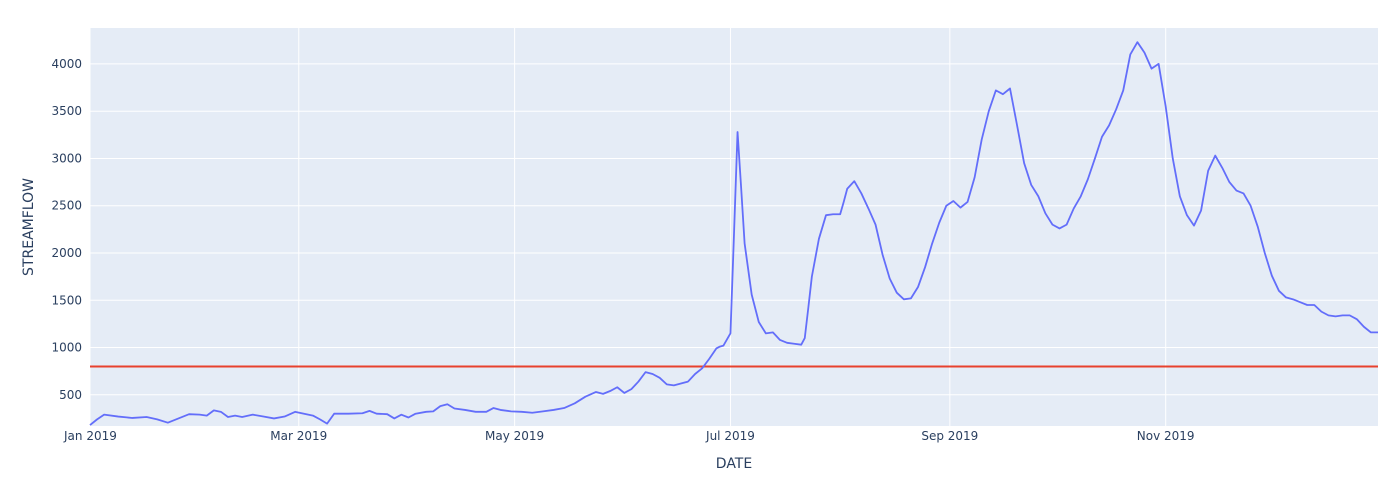  What do you see at coordinates (66, 229) in the screenshot?
I see `y-axis-ticks: 500 1000 1500 2000 2500 3000 3500 4000` at bounding box center [66, 229].